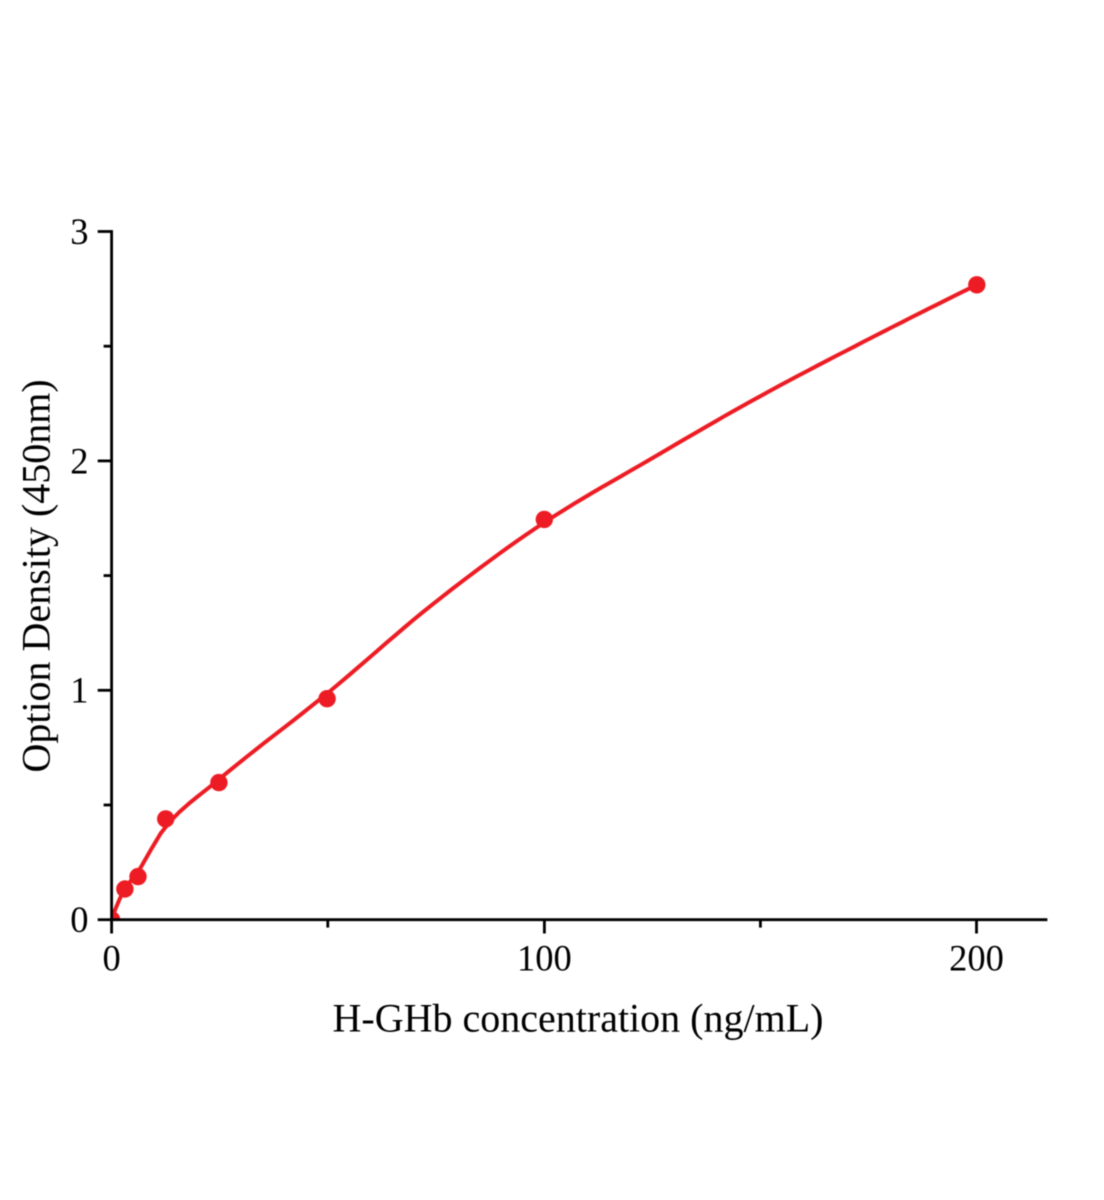 The image size is (1104, 1200). Describe the element at coordinates (79, 460) in the screenshot. I see `svg-text: 2` at that location.